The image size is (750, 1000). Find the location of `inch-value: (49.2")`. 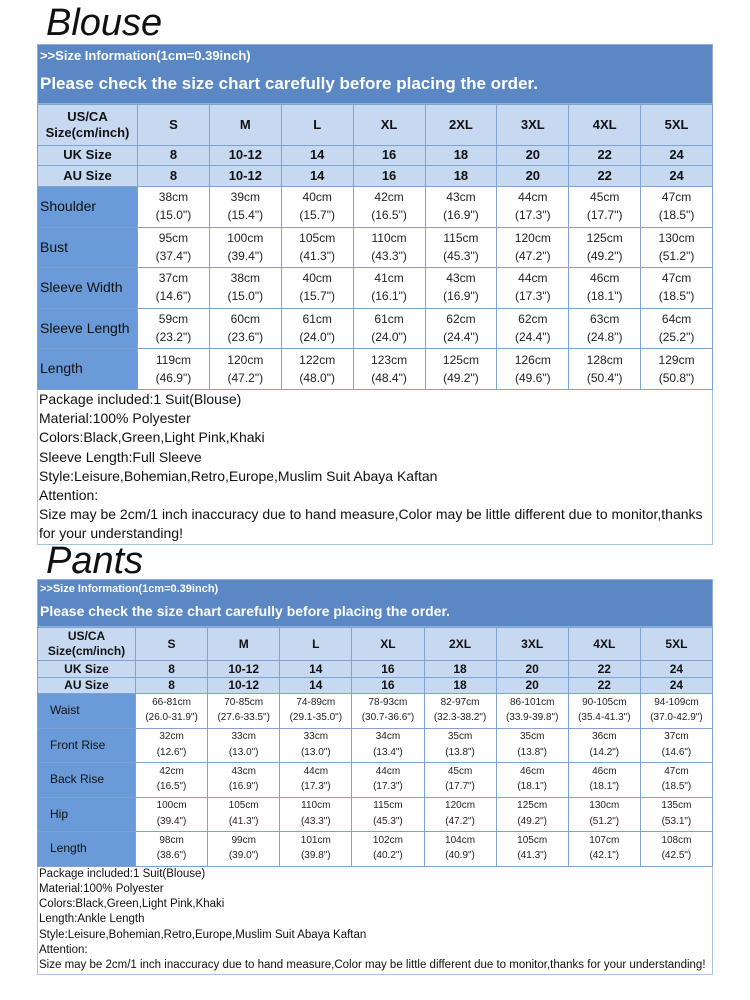

inch-value: (49.2") is located at coordinates (461, 377).